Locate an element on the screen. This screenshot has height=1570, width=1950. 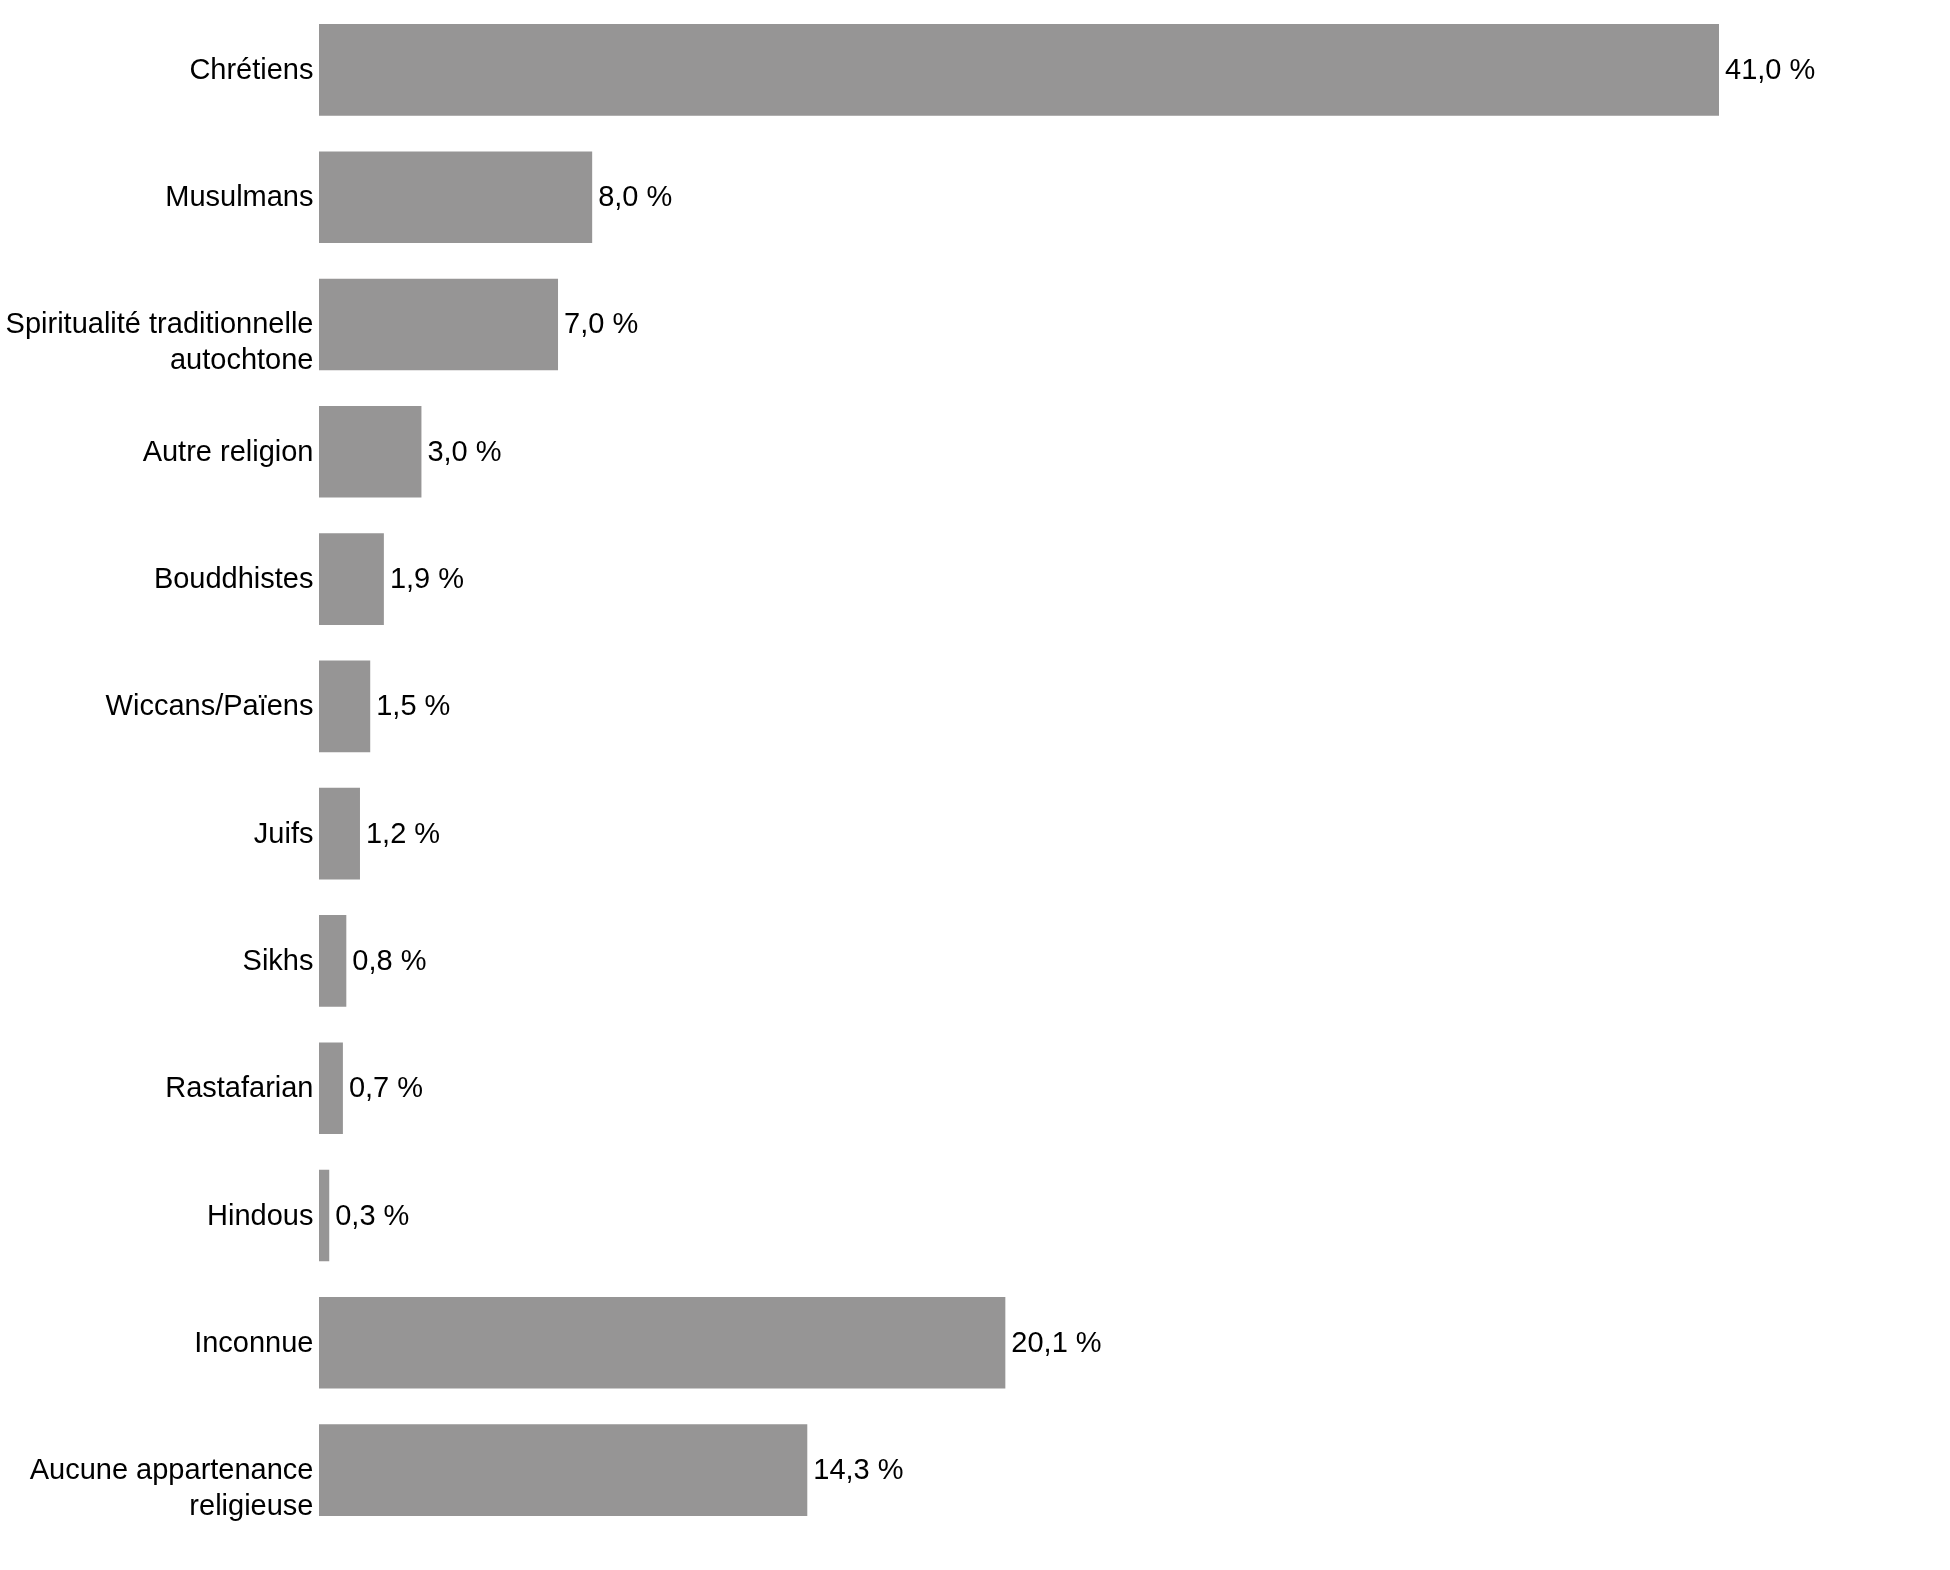
data-label: 20,1 % is located at coordinates (1056, 1341).